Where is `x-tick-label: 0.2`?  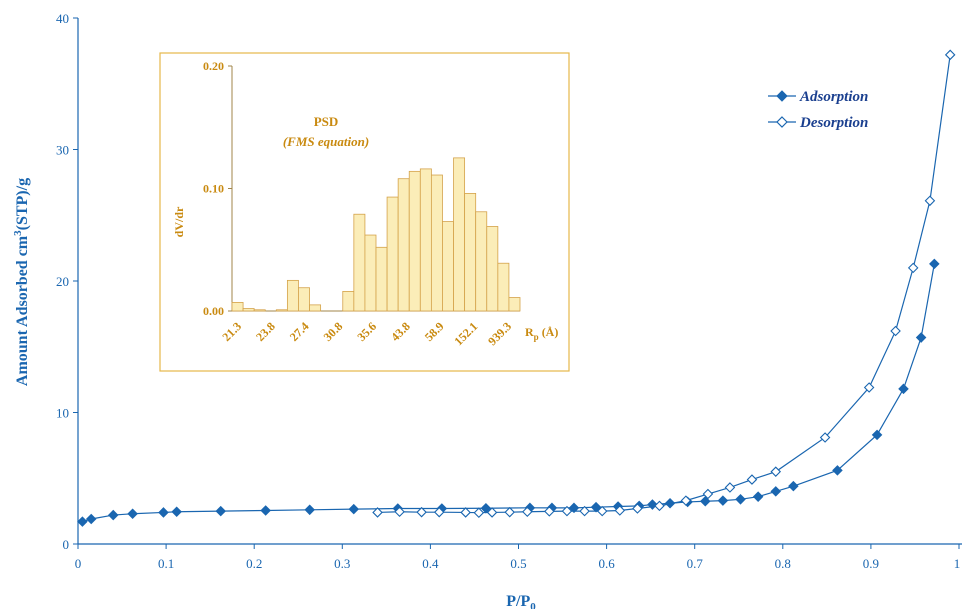 x-tick-label: 0.2 is located at coordinates (254, 563).